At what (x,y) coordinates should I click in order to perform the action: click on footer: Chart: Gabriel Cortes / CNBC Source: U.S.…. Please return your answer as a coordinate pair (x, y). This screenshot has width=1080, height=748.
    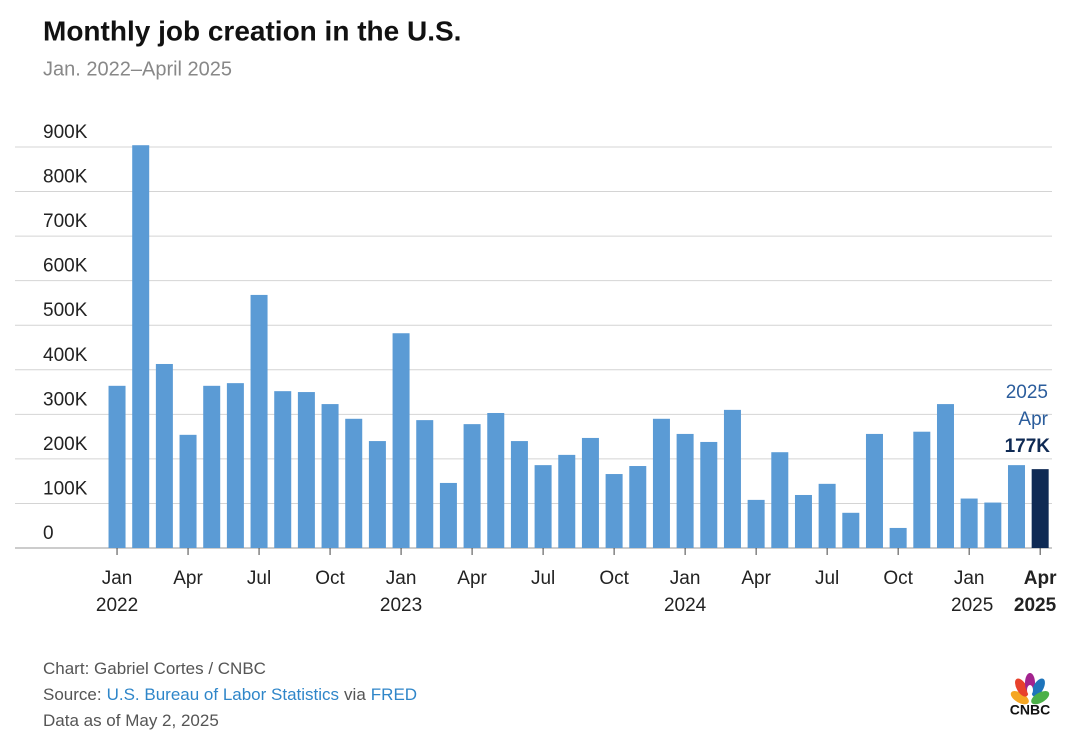
    Looking at the image, I should click on (230, 695).